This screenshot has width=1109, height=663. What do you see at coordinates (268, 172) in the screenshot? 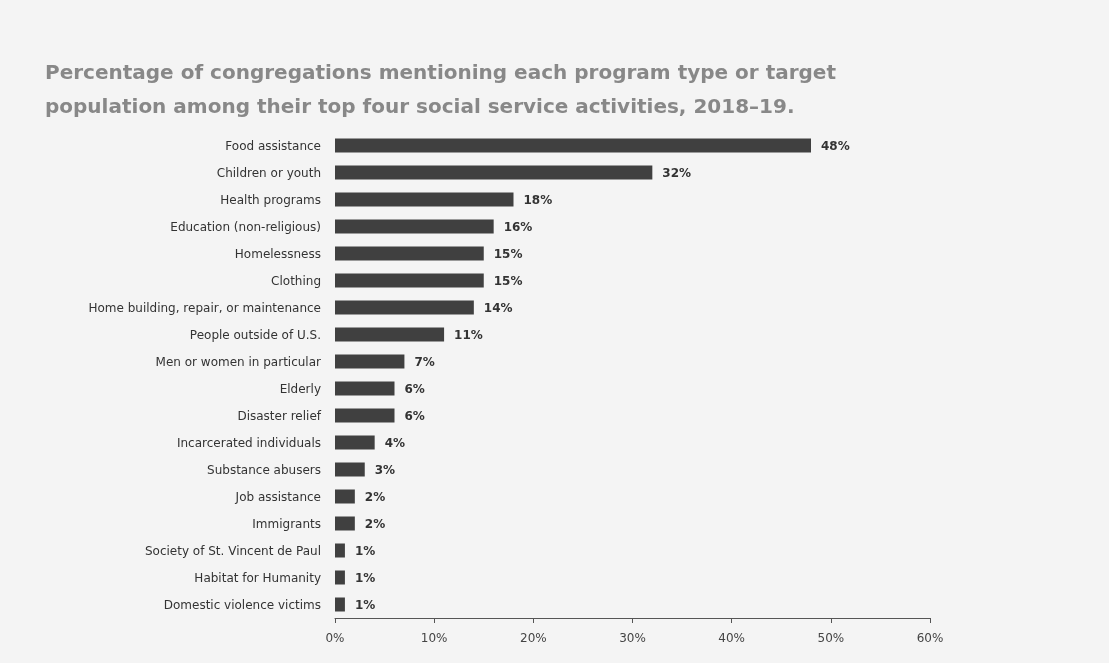
I see `y-tick-label: Children or youth` at bounding box center [268, 172].